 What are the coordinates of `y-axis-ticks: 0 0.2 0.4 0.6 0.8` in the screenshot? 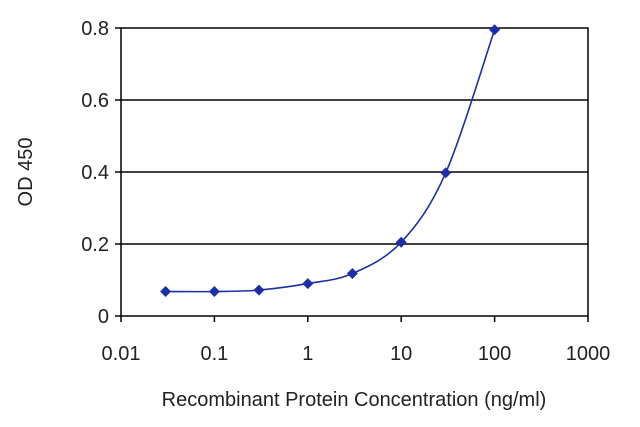 It's located at (101, 173).